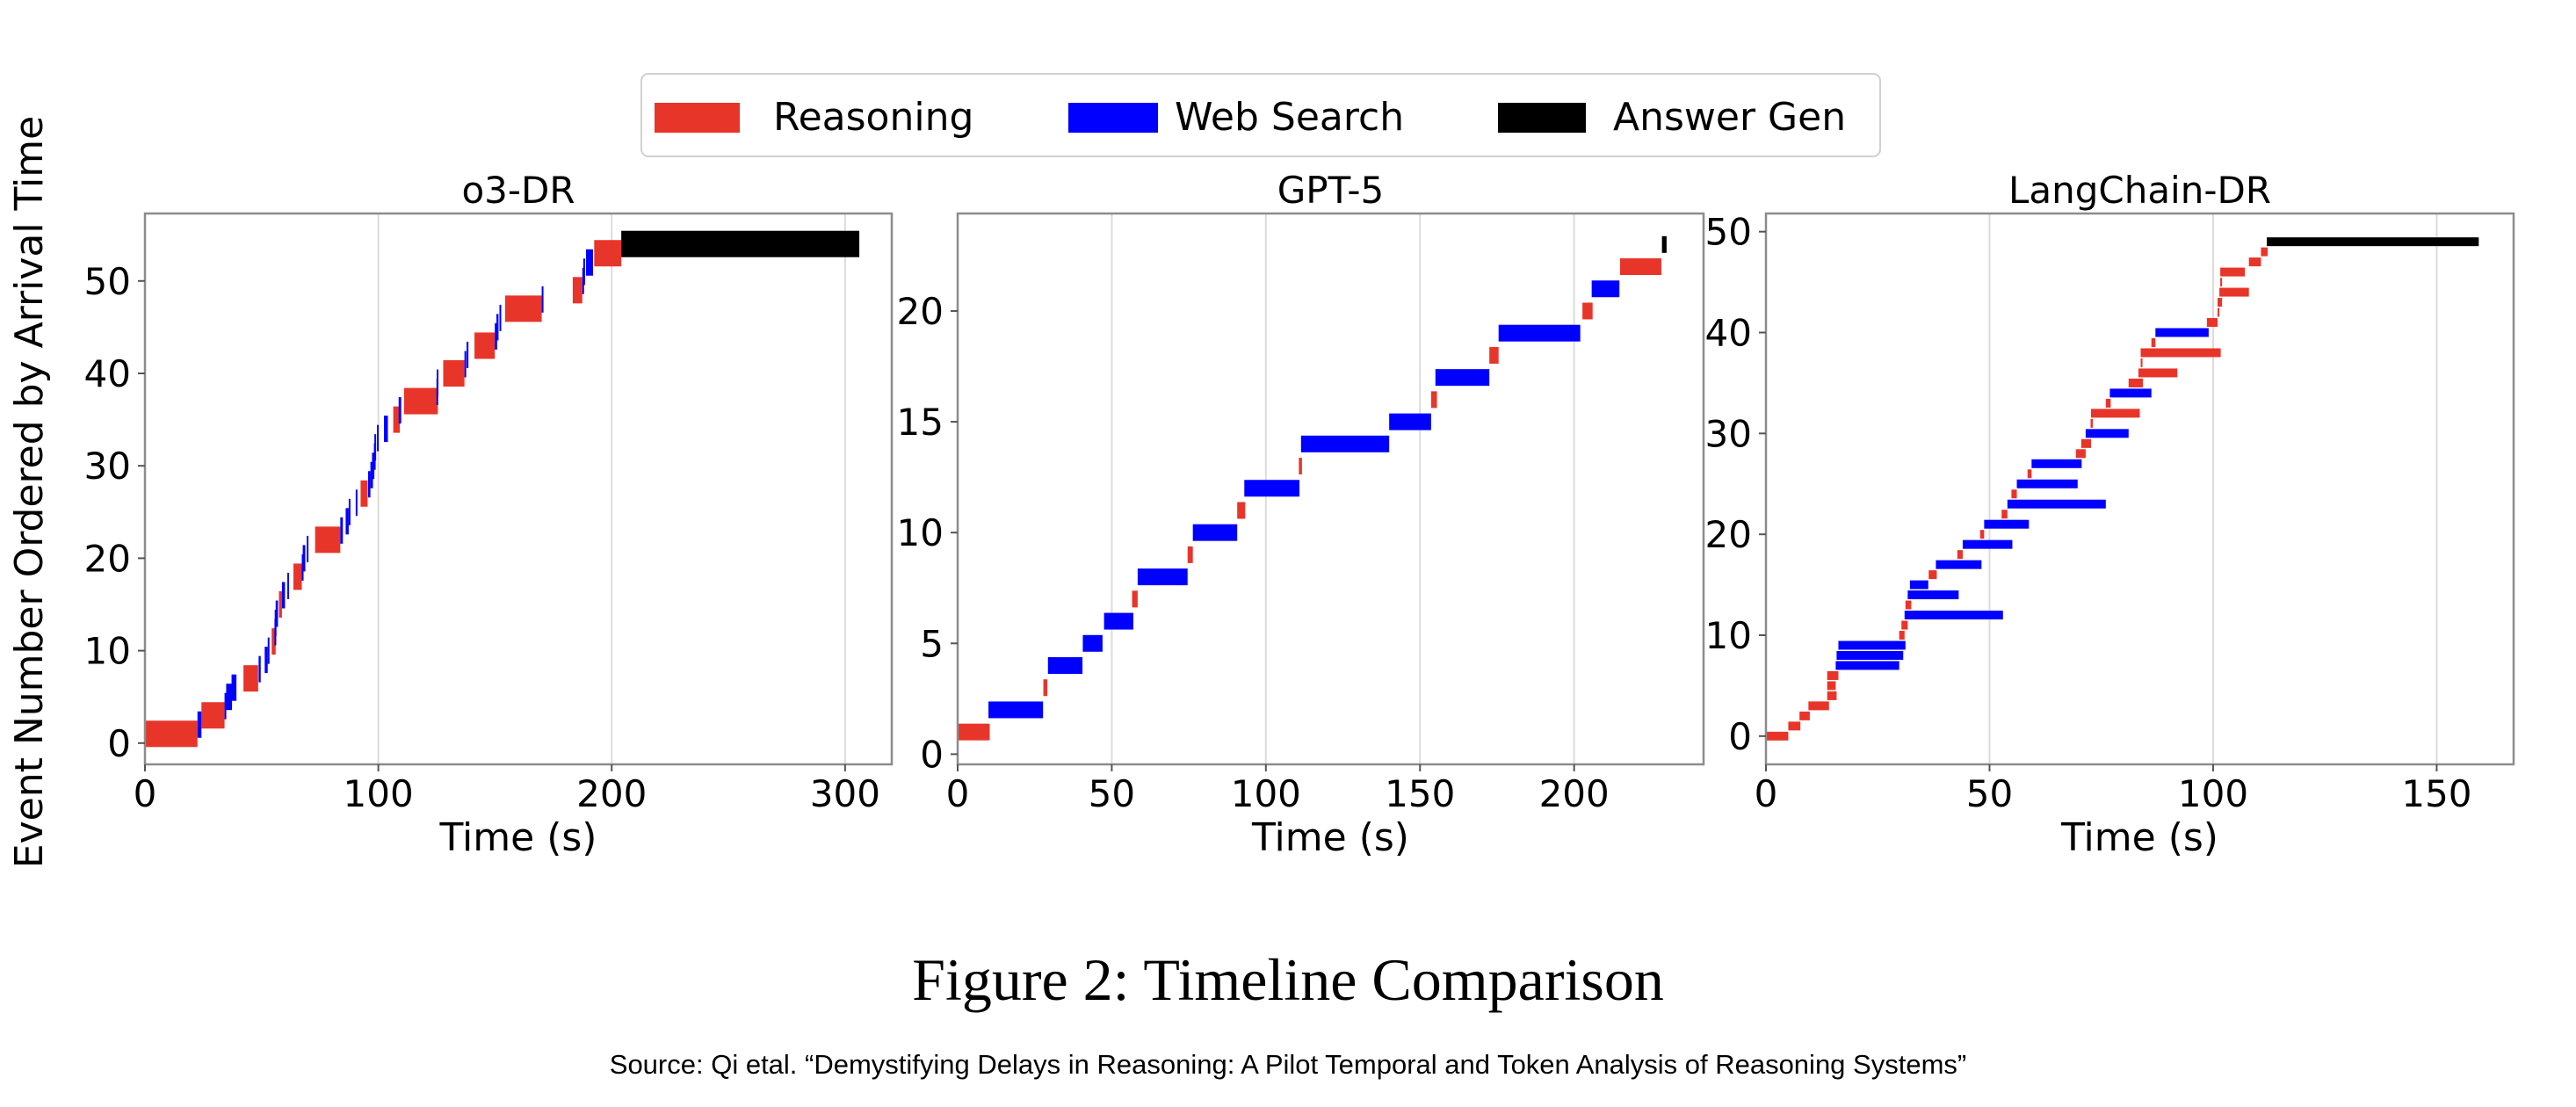 This screenshot has width=2576, height=1107. Describe the element at coordinates (845, 793) in the screenshot. I see `x-tick-label: 300` at that location.